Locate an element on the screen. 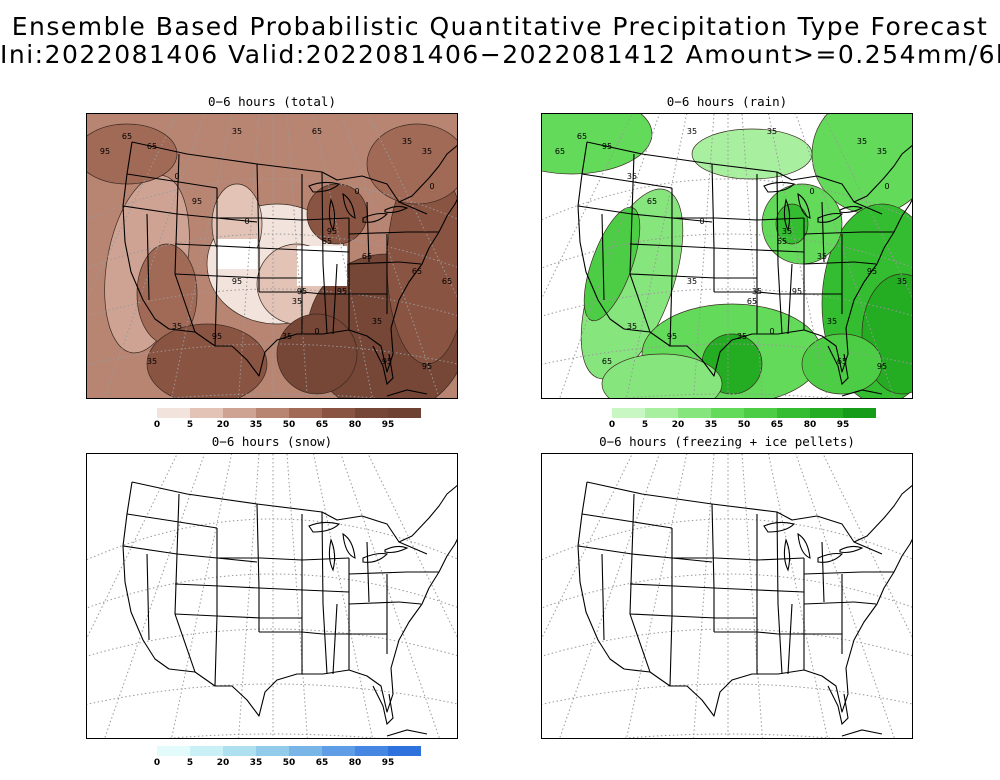 The width and height of the screenshot is (1000, 780). no-precip-area is located at coordinates (237, 254).